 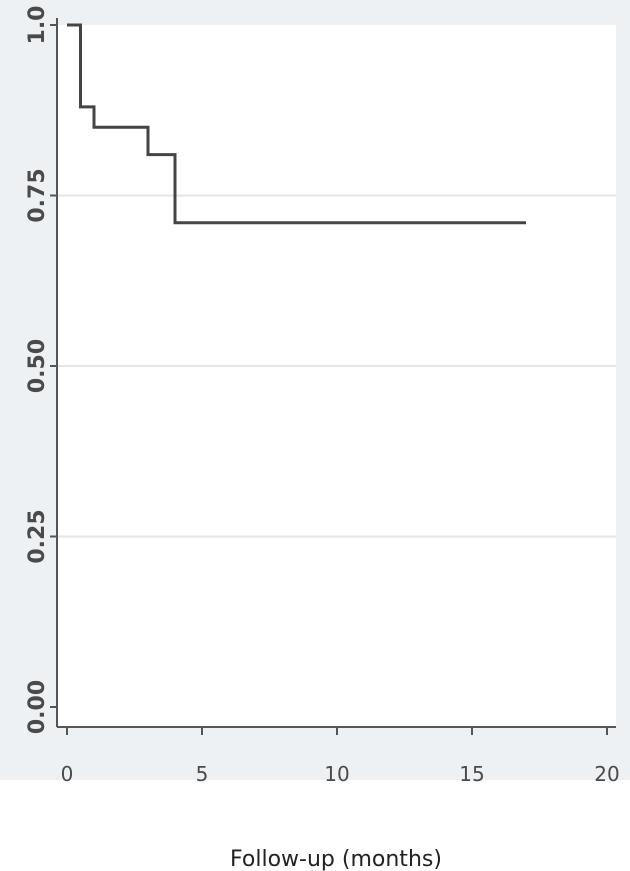 What do you see at coordinates (336, 859) in the screenshot?
I see `x-axis-title: Follow-up (months)` at bounding box center [336, 859].